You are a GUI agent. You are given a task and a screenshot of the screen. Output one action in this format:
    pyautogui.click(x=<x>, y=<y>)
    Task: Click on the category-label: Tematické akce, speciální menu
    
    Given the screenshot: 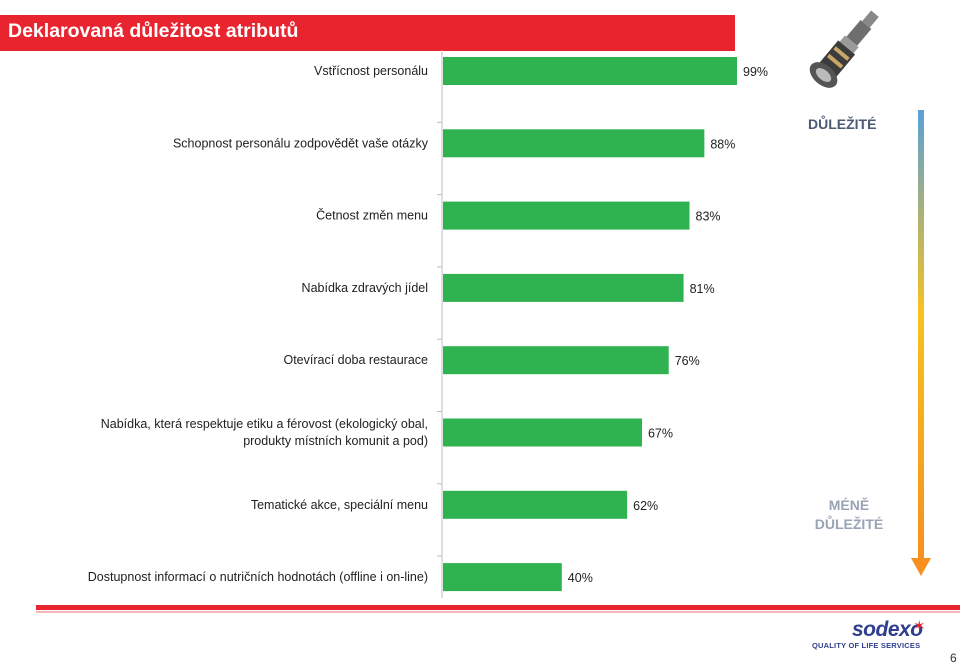 What is the action you would take?
    pyautogui.click(x=339, y=505)
    